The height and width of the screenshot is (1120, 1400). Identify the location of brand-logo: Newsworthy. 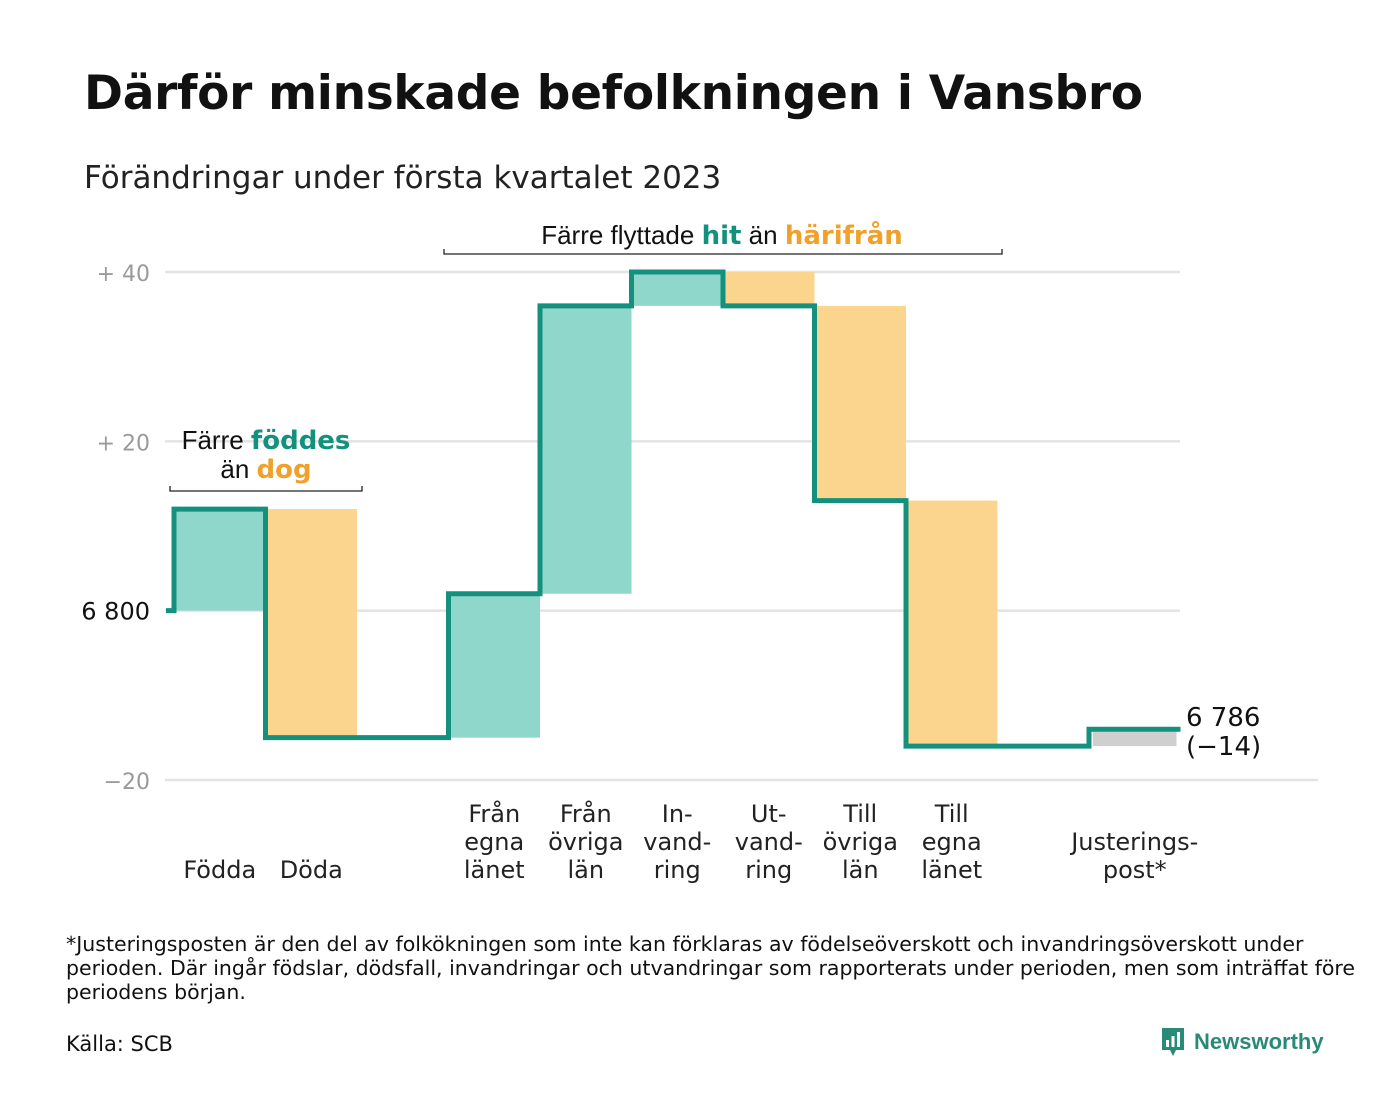
(1242, 1042).